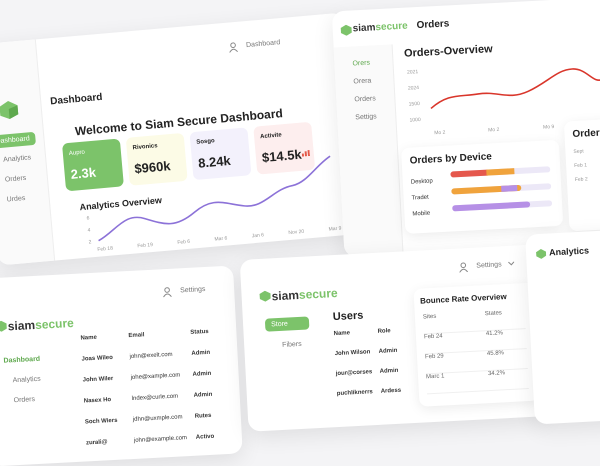  What do you see at coordinates (287, 324) in the screenshot?
I see `nav-item: Store` at bounding box center [287, 324].